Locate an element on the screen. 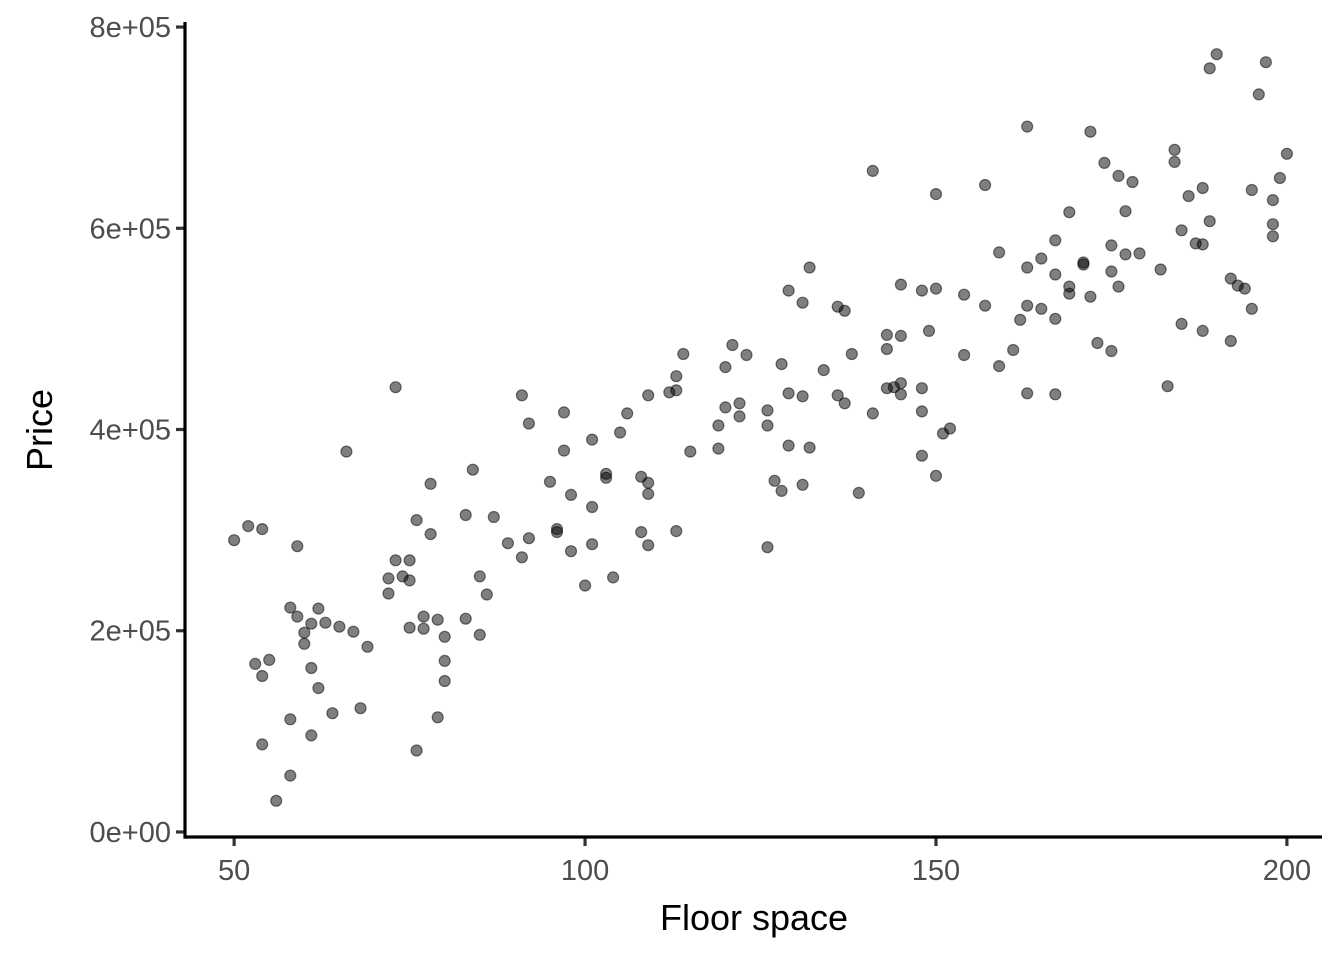 The height and width of the screenshot is (960, 1344). x-tick-label: 100 is located at coordinates (585, 871).